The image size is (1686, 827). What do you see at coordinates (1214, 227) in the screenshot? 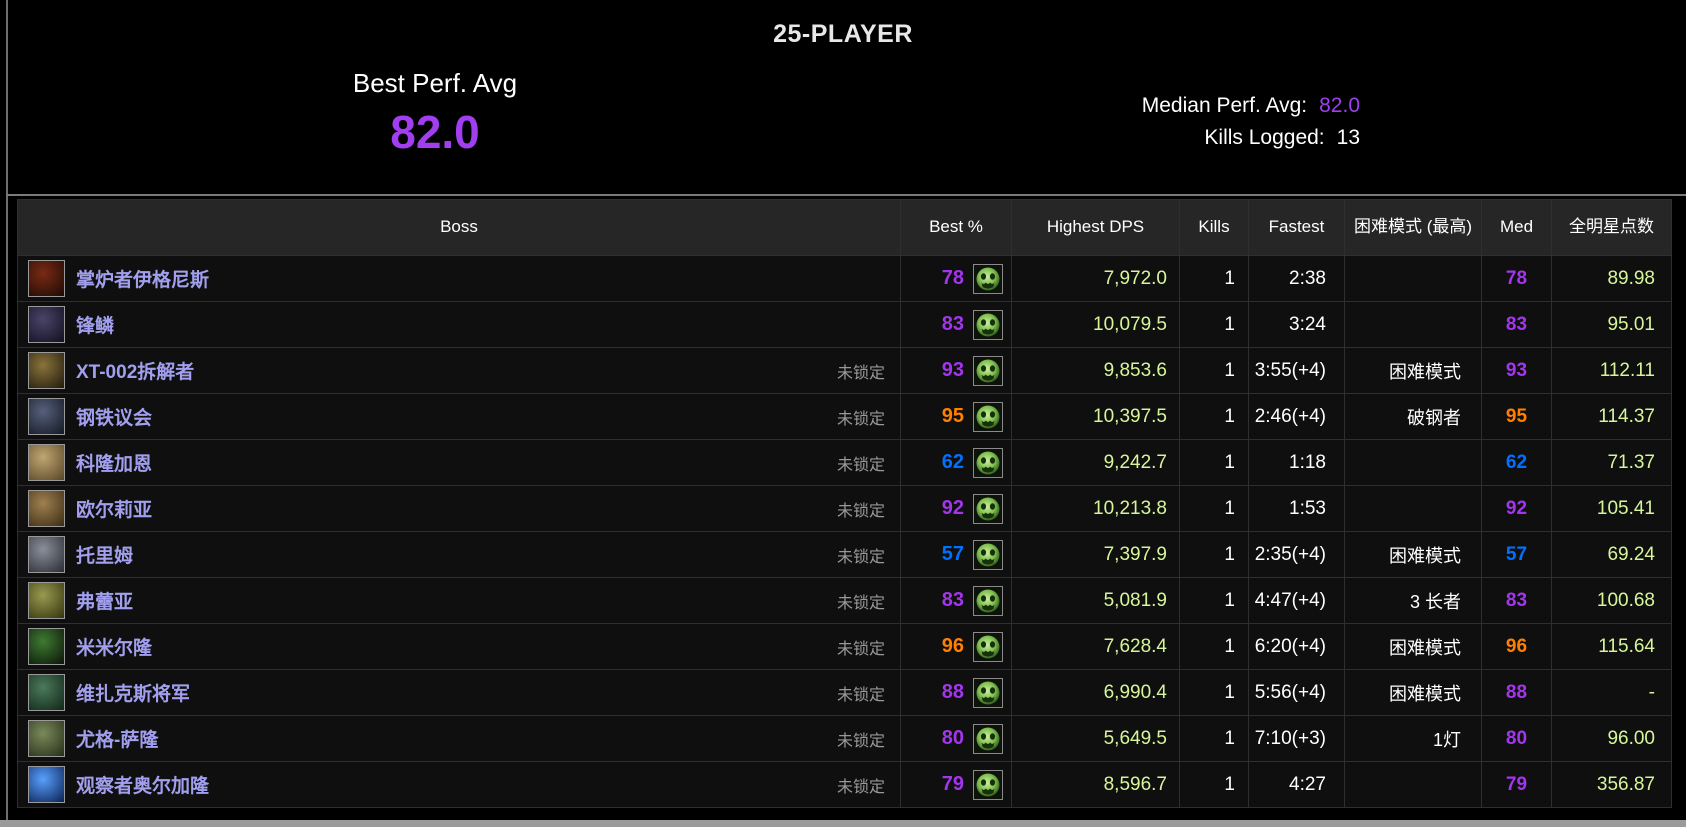
I see `column-header-kills: Kills` at bounding box center [1214, 227].